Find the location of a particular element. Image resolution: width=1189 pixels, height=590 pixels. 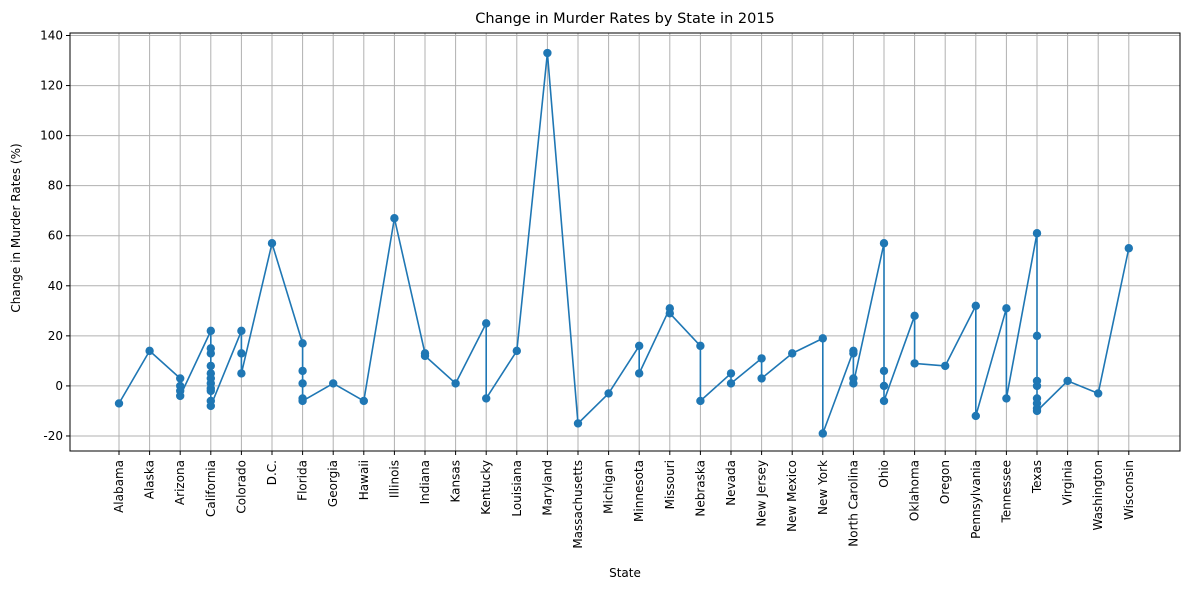

x-tick-label-missouri: Missouri is located at coordinates (670, 484).